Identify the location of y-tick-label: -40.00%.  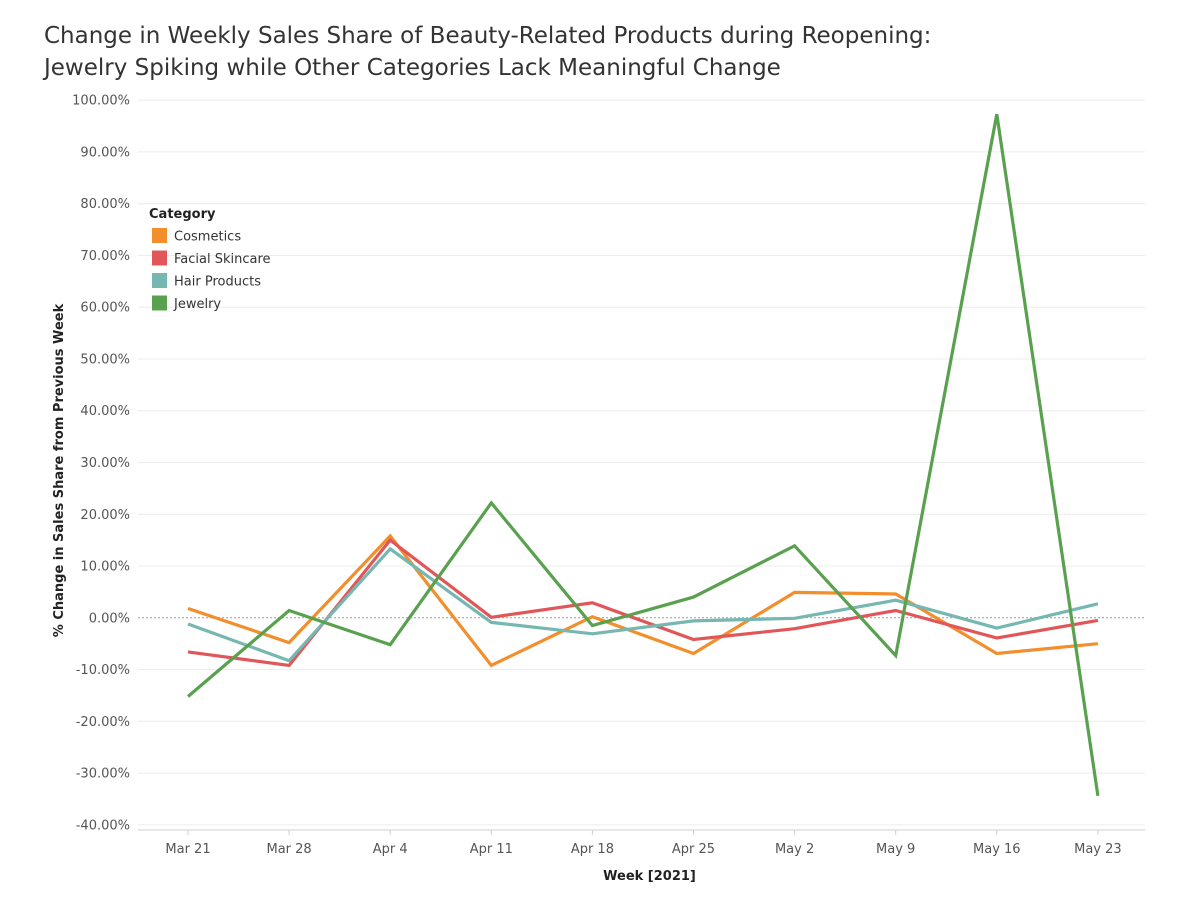
(103, 825).